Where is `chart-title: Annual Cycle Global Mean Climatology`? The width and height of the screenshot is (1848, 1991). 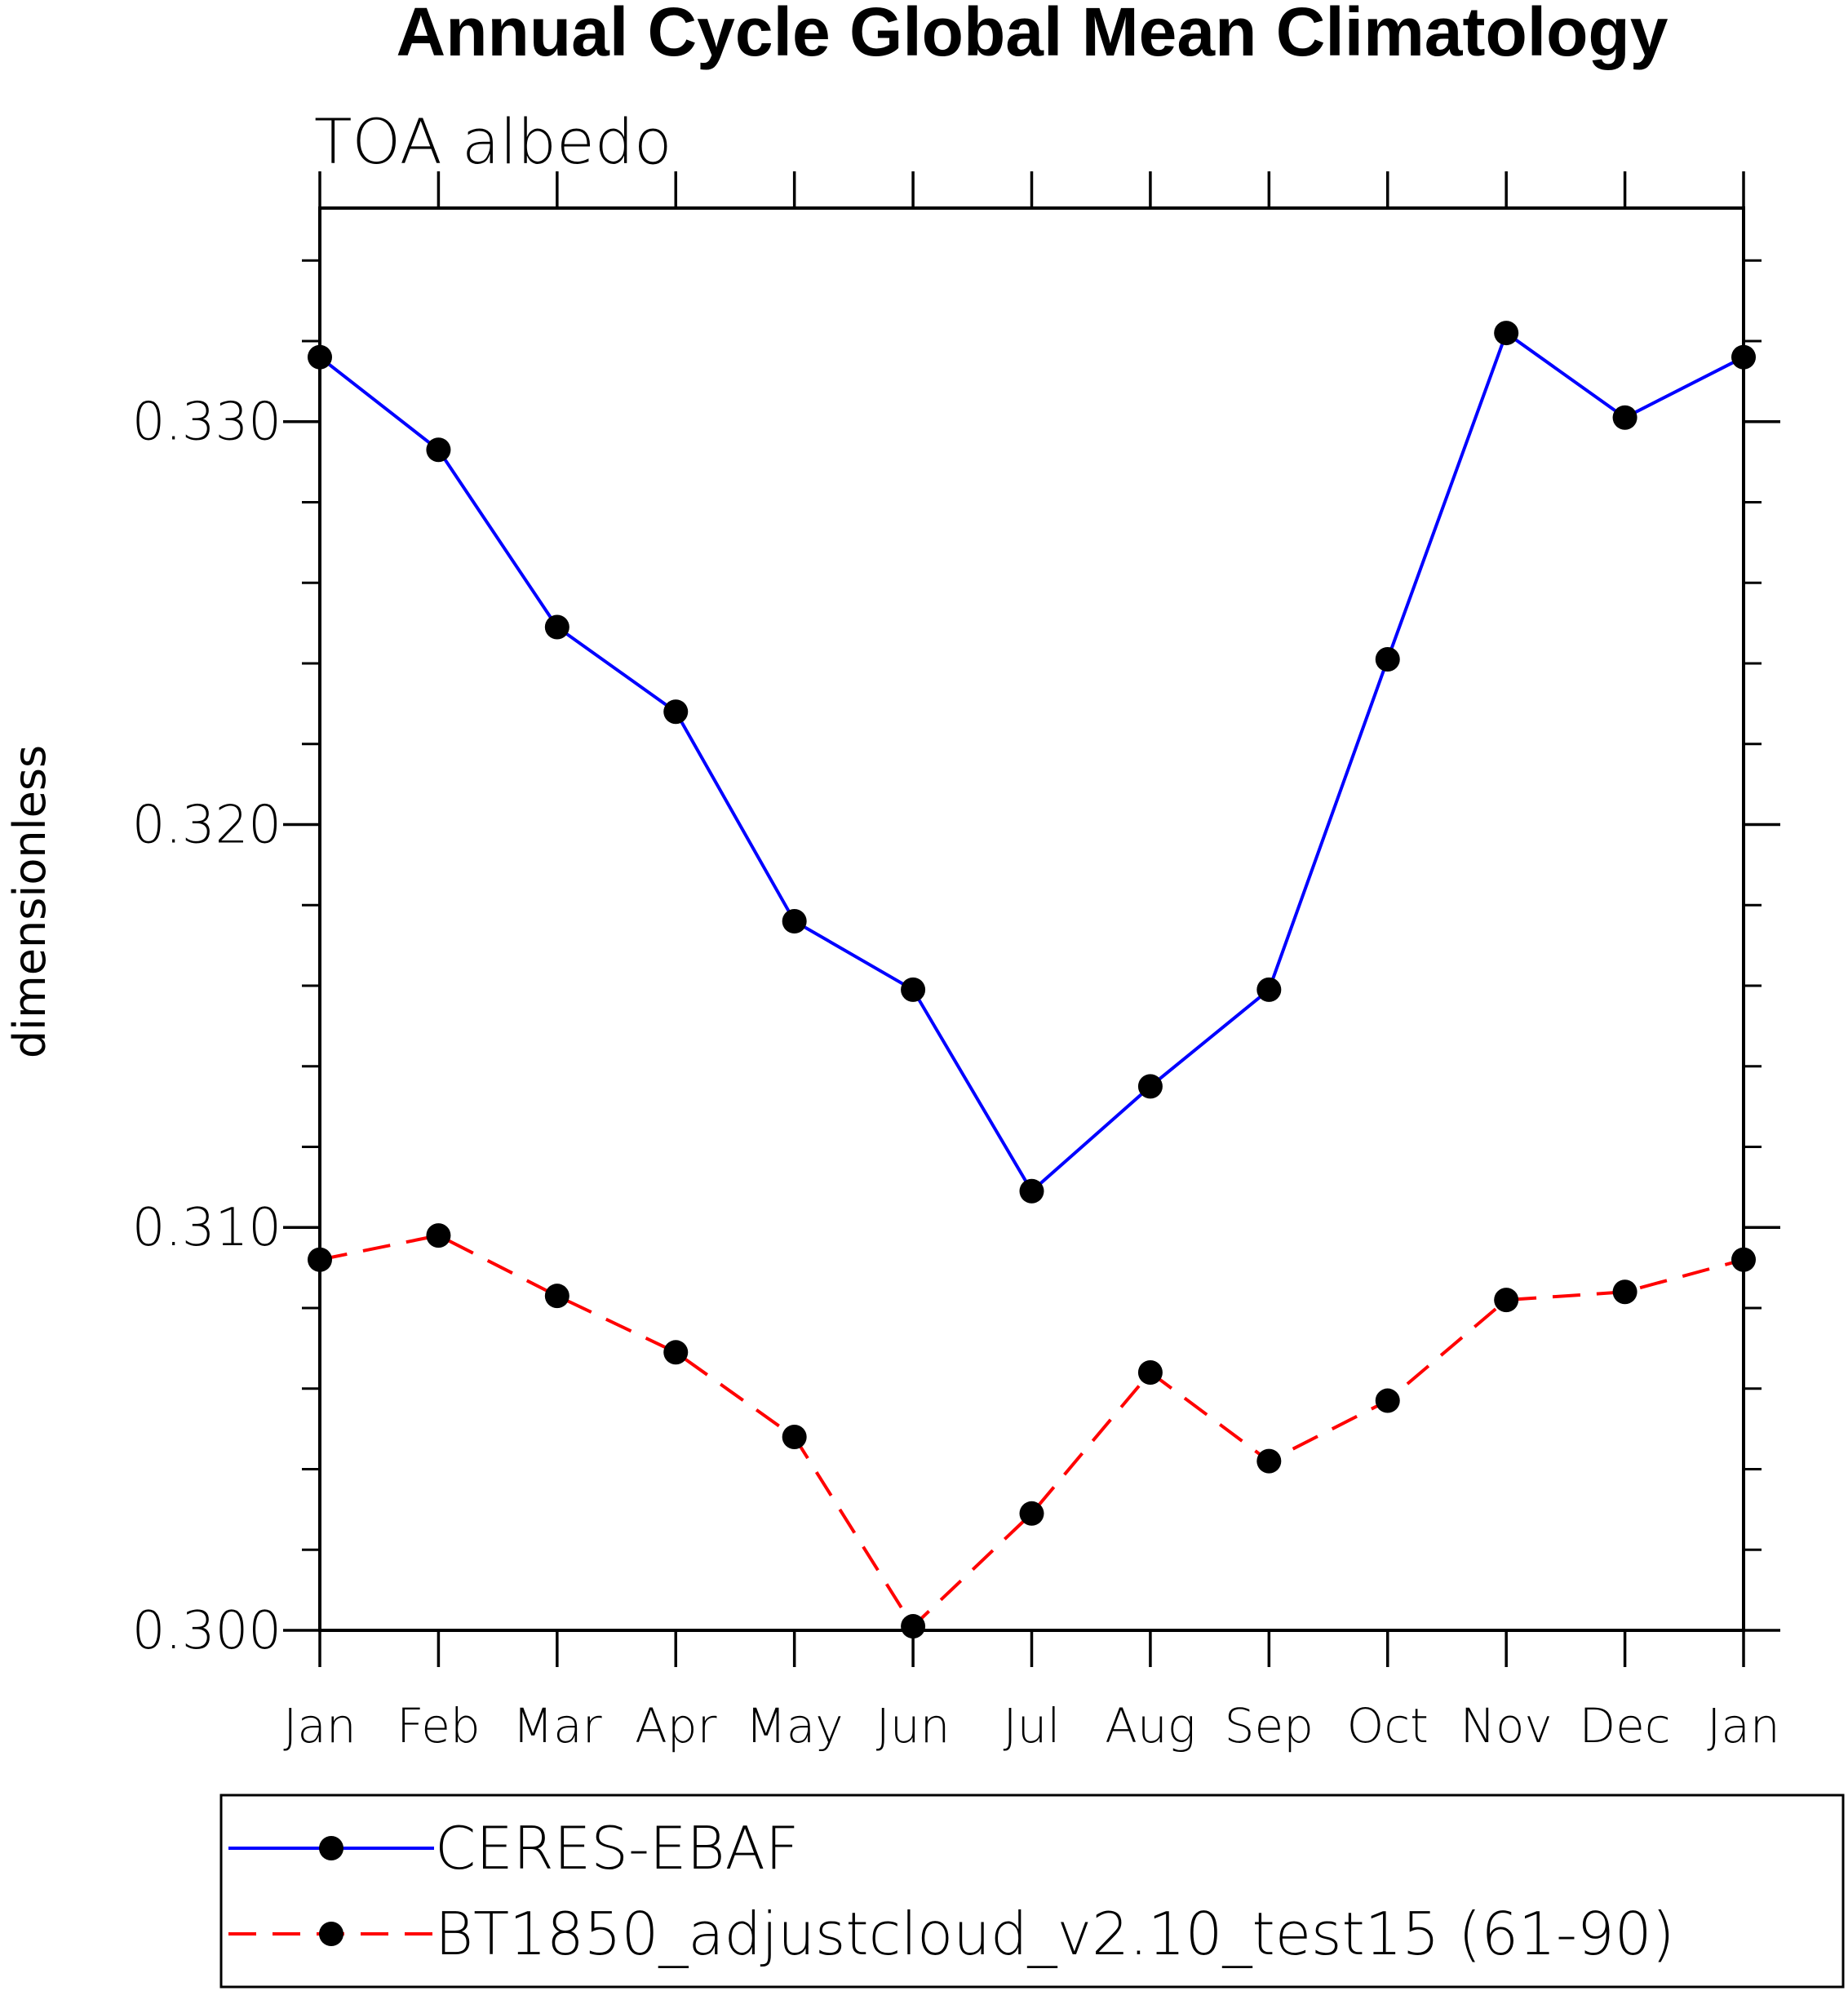 chart-title: Annual Cycle Global Mean Climatology is located at coordinates (1033, 35).